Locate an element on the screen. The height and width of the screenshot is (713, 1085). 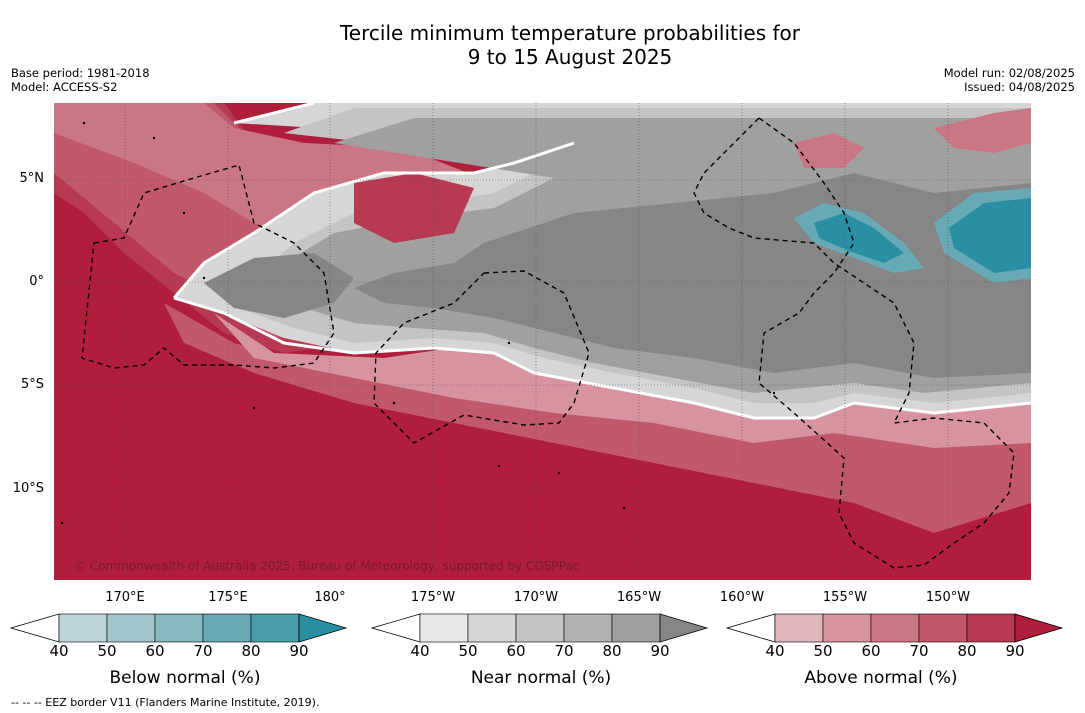
lon-label-175w: 175°W is located at coordinates (433, 597).